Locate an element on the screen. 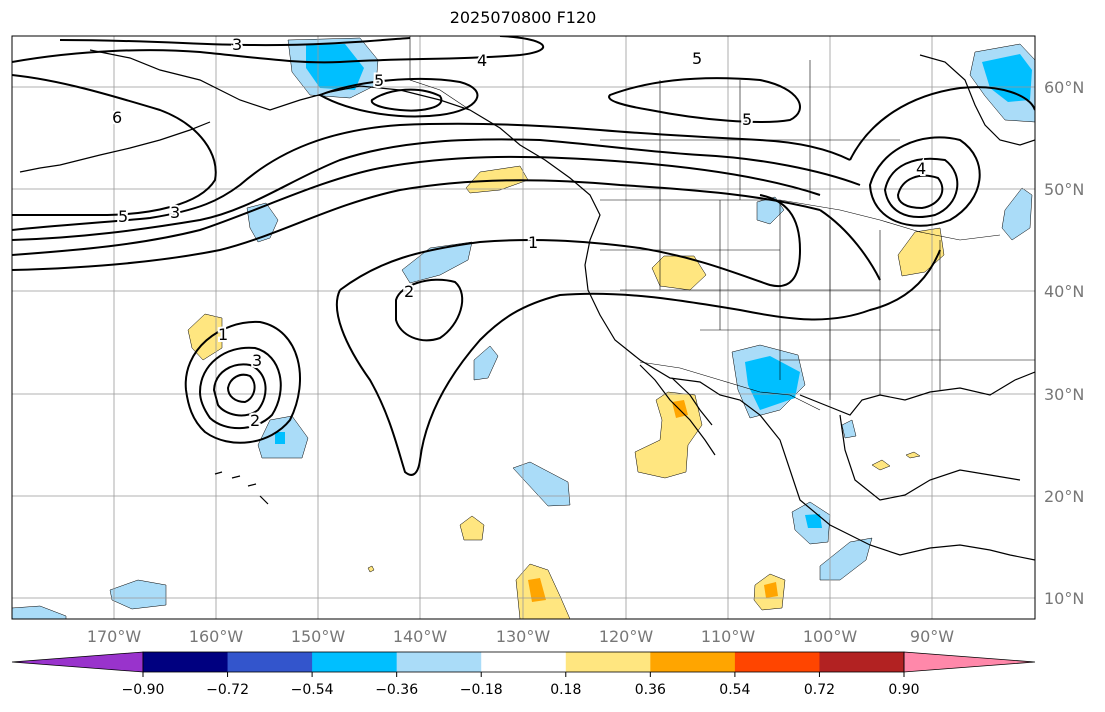 This screenshot has width=1105, height=712. neg-anomaly-southwest-core is located at coordinates (772, 383).